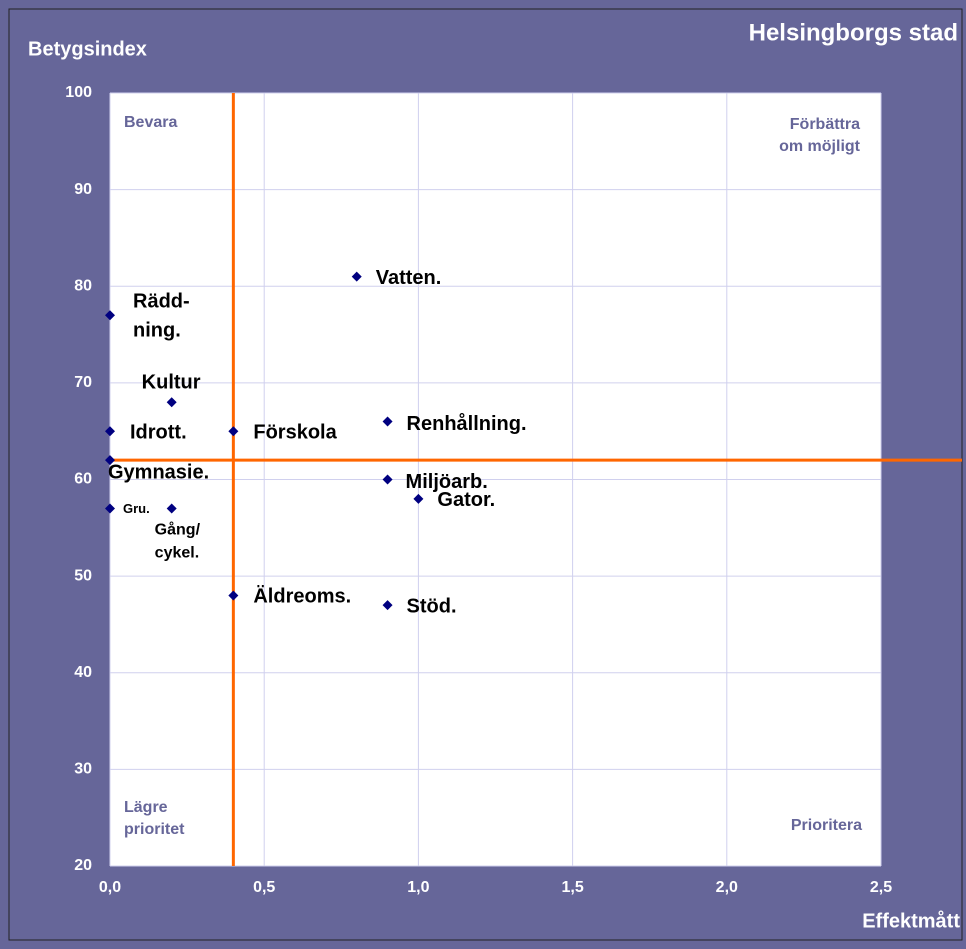  Describe the element at coordinates (171, 382) in the screenshot. I see `point-label: Kultur` at that location.